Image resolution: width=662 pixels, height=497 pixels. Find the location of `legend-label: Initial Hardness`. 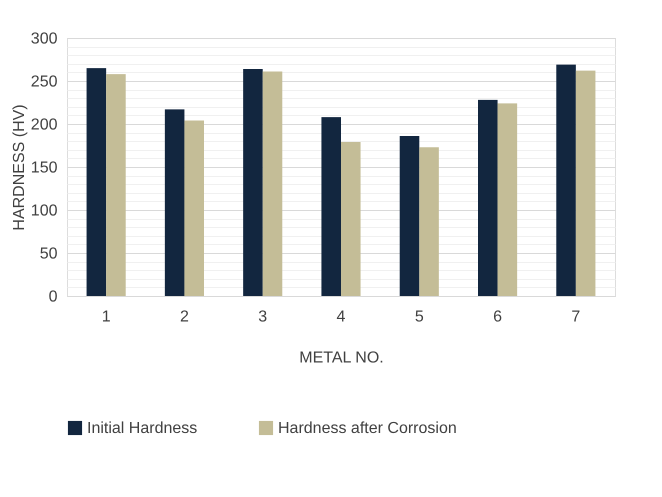

legend-label: Initial Hardness is located at coordinates (142, 428).